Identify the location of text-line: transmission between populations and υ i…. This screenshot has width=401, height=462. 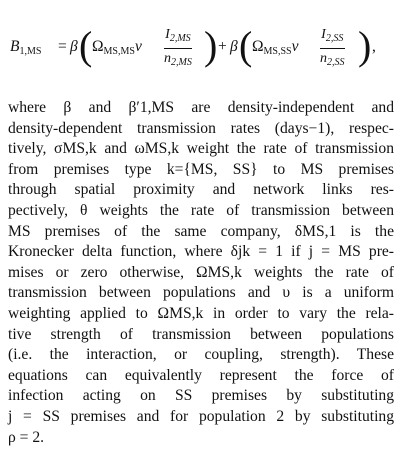
(201, 293).